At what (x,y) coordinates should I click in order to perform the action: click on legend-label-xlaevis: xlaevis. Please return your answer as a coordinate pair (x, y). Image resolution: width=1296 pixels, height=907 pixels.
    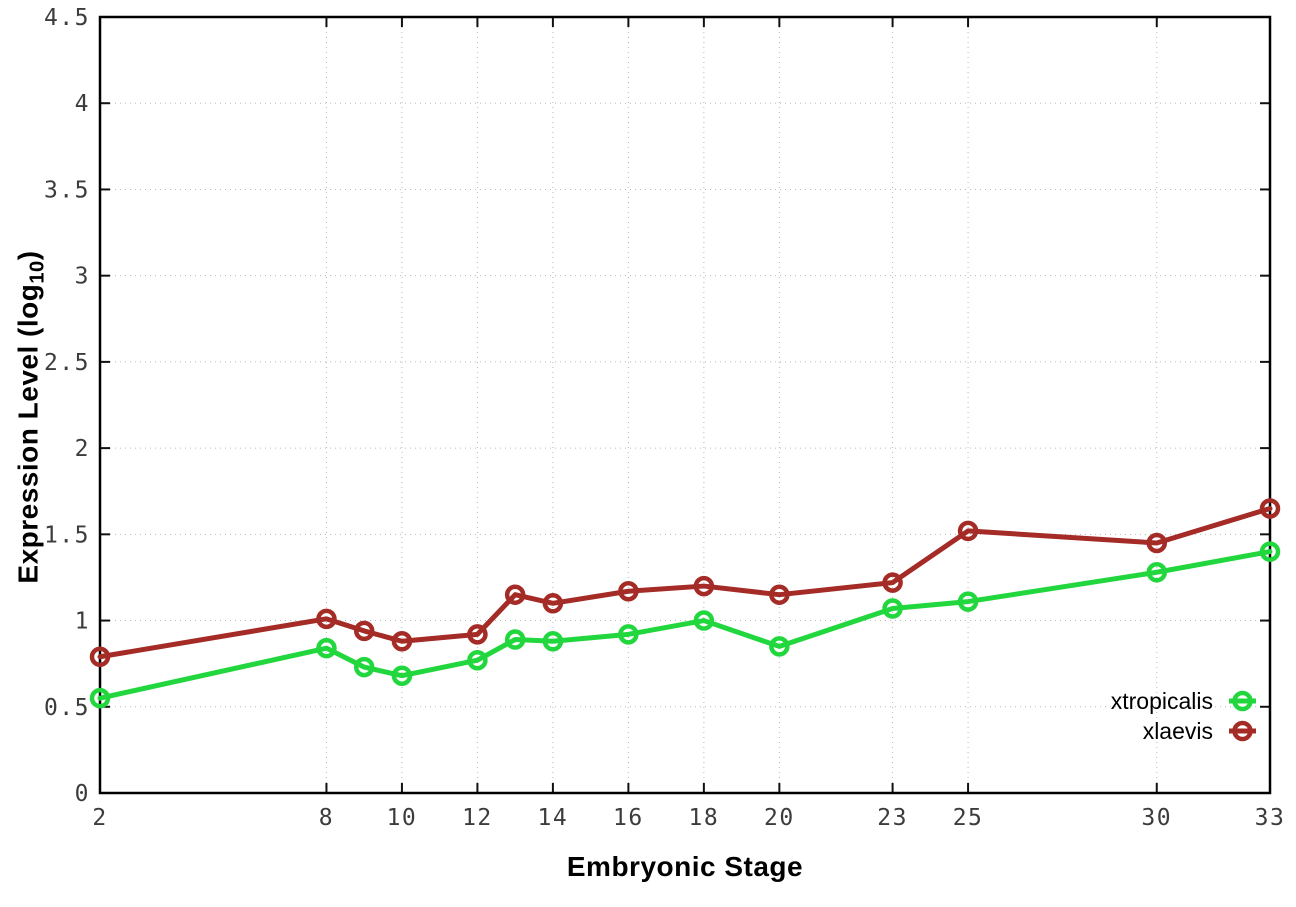
    Looking at the image, I should click on (1178, 731).